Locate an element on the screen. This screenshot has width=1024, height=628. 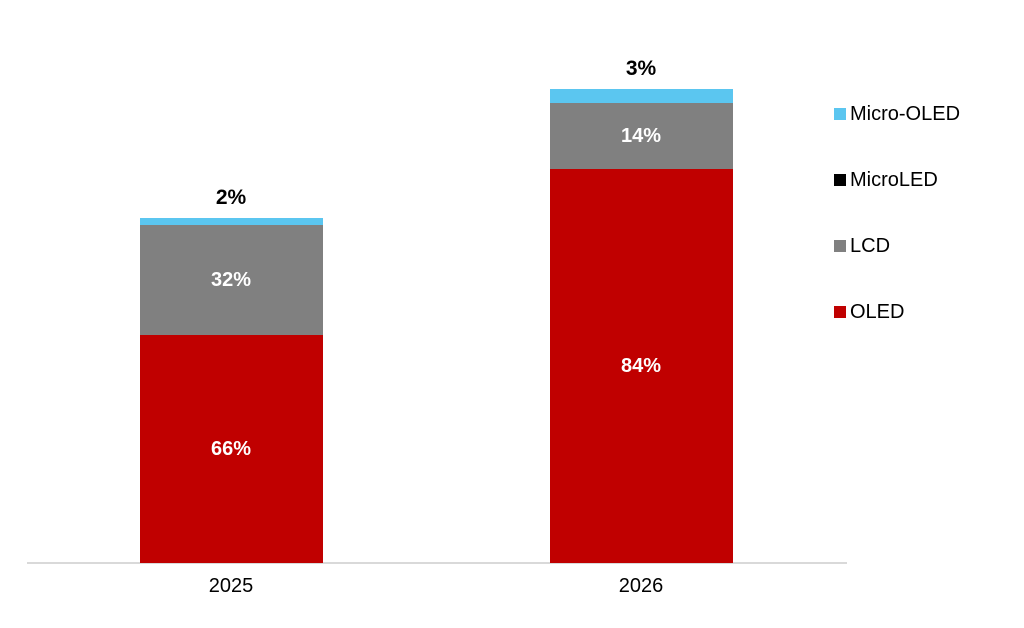
x-tick-label-2025: 2025 is located at coordinates (231, 586).